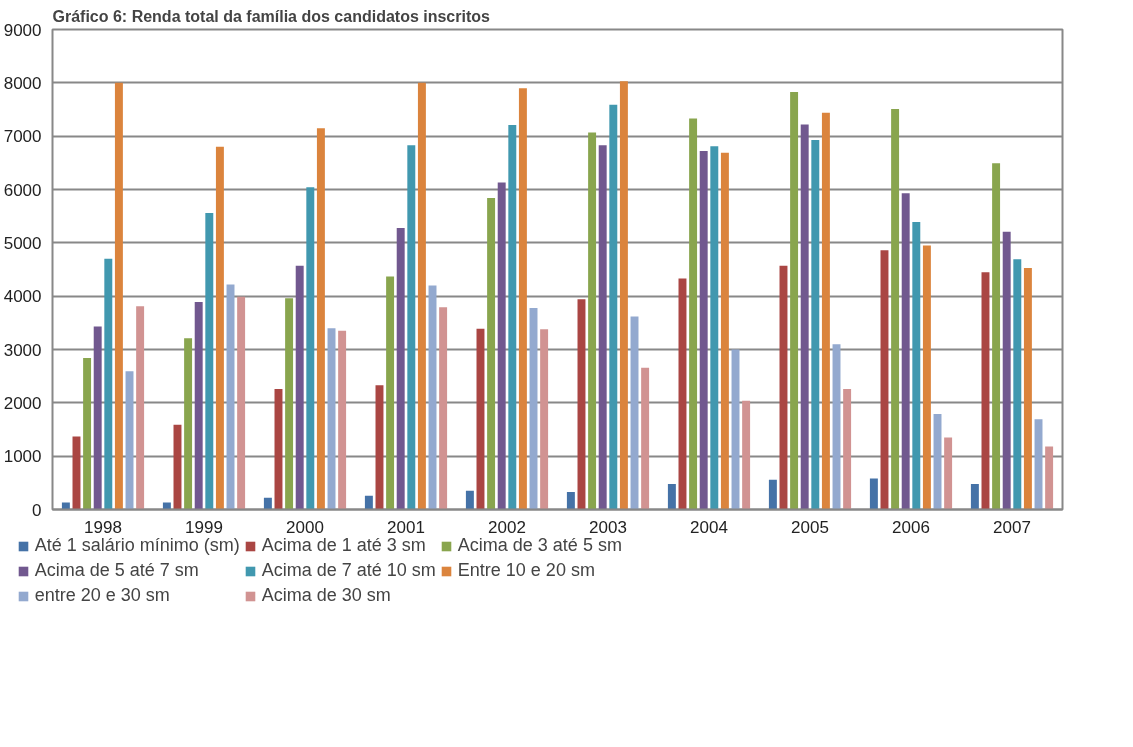 This screenshot has height=747, width=1133. Describe the element at coordinates (116, 570) in the screenshot. I see `legend-label: Acima de 5 até 7 sm` at that location.